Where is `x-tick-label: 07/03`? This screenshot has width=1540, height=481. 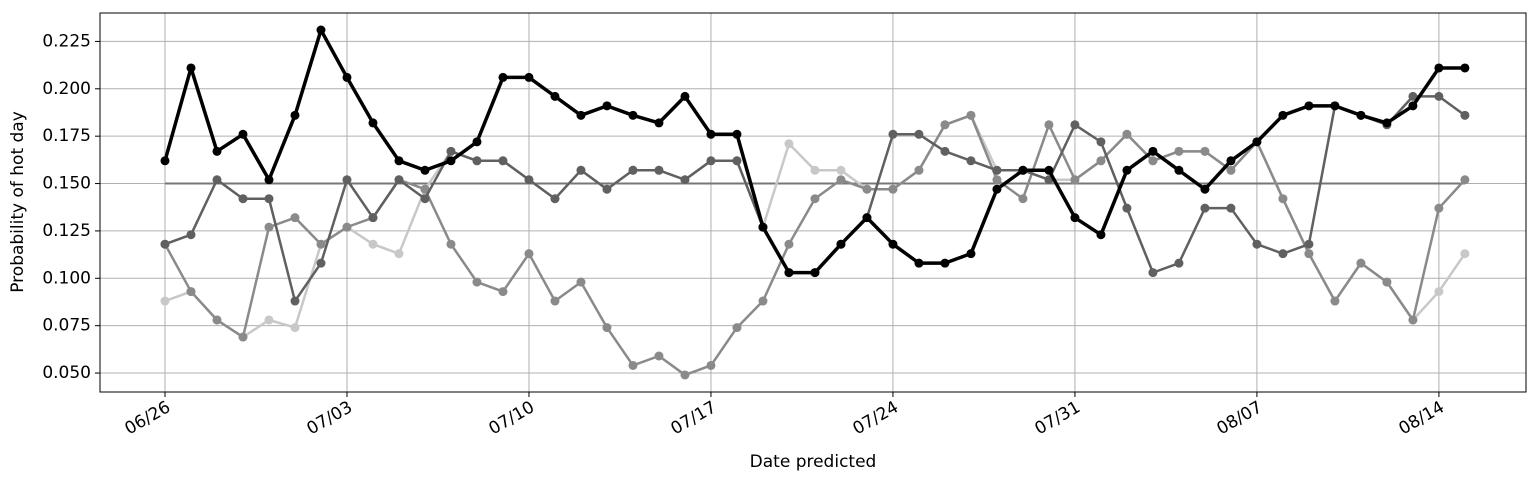
x-tick-label: 07/03 is located at coordinates (330, 418).